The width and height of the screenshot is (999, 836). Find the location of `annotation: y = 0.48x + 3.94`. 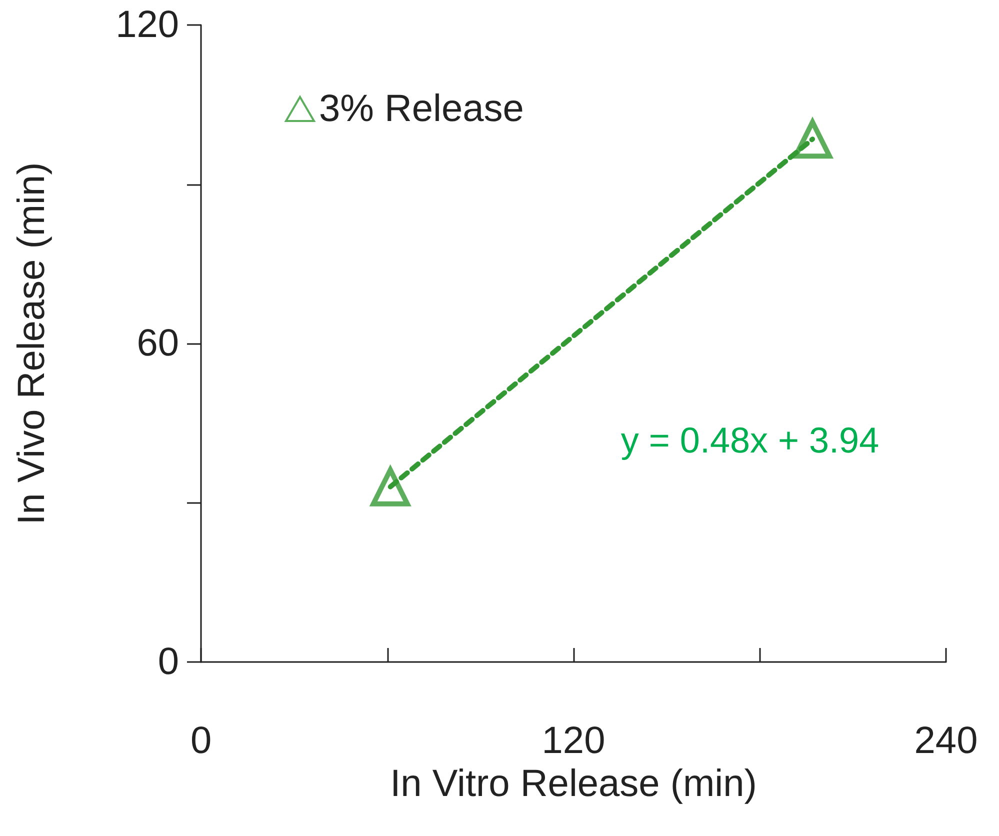

annotation: y = 0.48x + 3.94 is located at coordinates (750, 440).